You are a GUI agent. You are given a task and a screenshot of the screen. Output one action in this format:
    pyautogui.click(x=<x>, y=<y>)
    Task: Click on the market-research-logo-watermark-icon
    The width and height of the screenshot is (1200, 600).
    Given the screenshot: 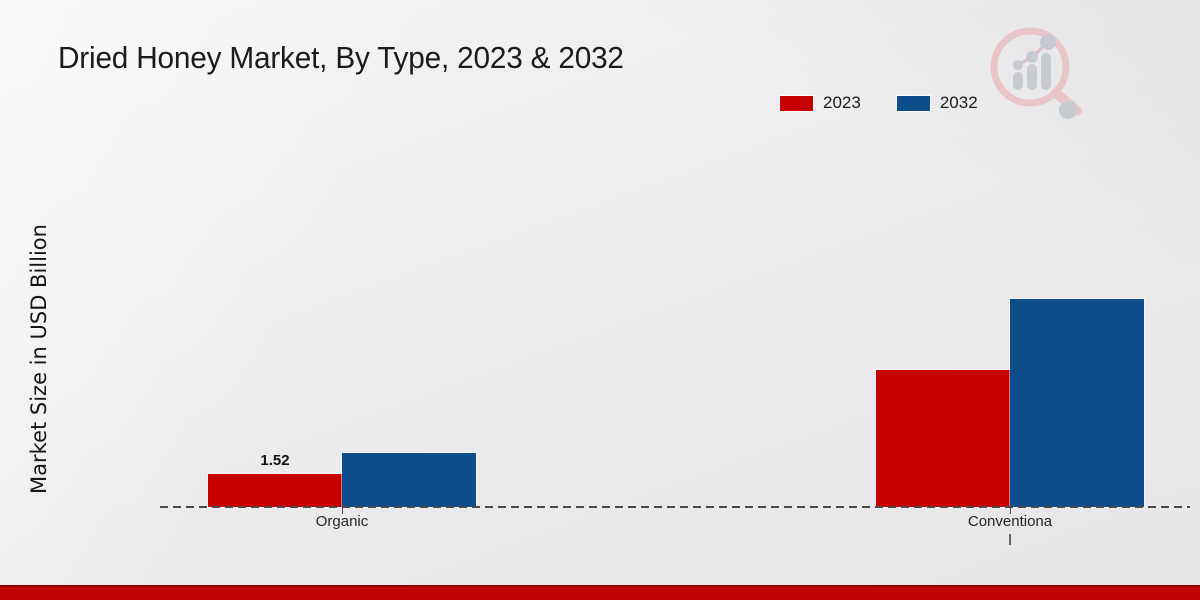 What is the action you would take?
    pyautogui.click(x=1036, y=73)
    